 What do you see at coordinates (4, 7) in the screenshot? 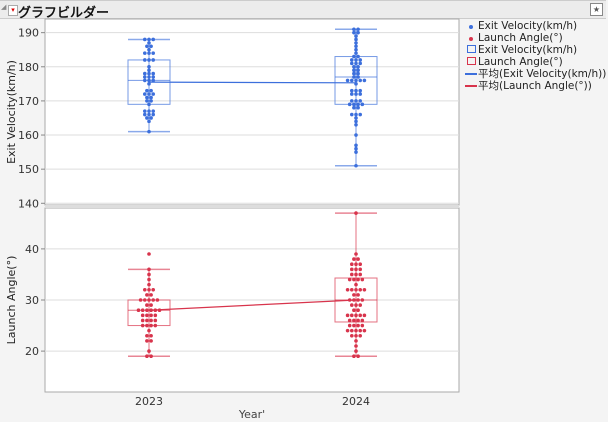
I see `disclosure-icon: ◢` at bounding box center [4, 7].